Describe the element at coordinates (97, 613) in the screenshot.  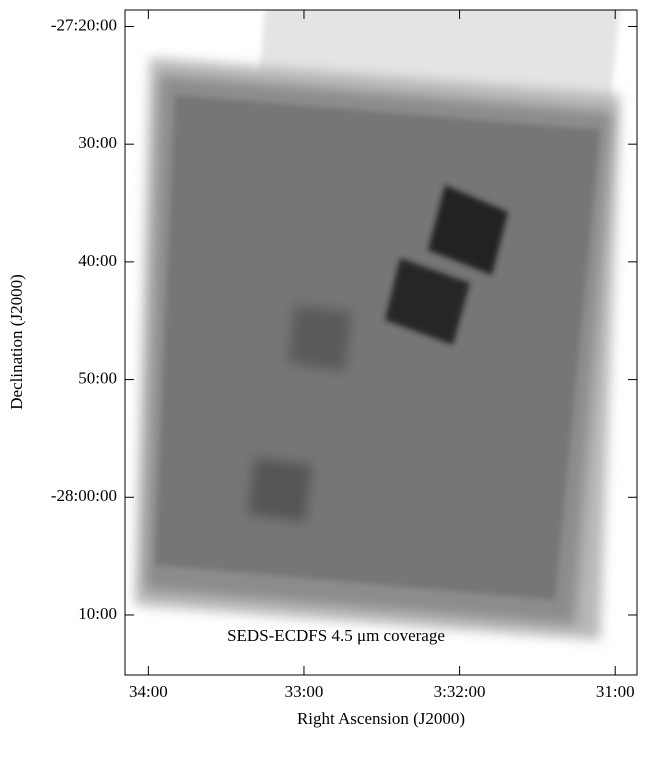
I see `y-tick-label: 10:00` at that location.